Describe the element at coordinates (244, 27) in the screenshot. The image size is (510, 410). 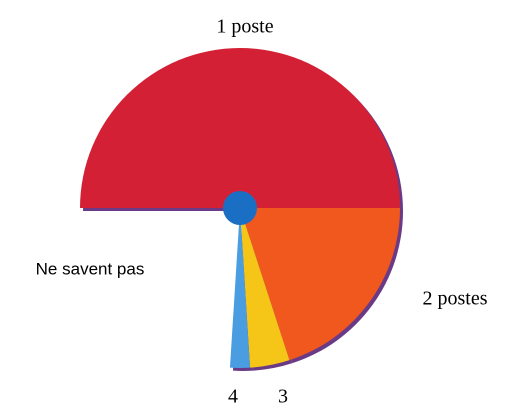
I see `slice-label: 1 poste` at that location.